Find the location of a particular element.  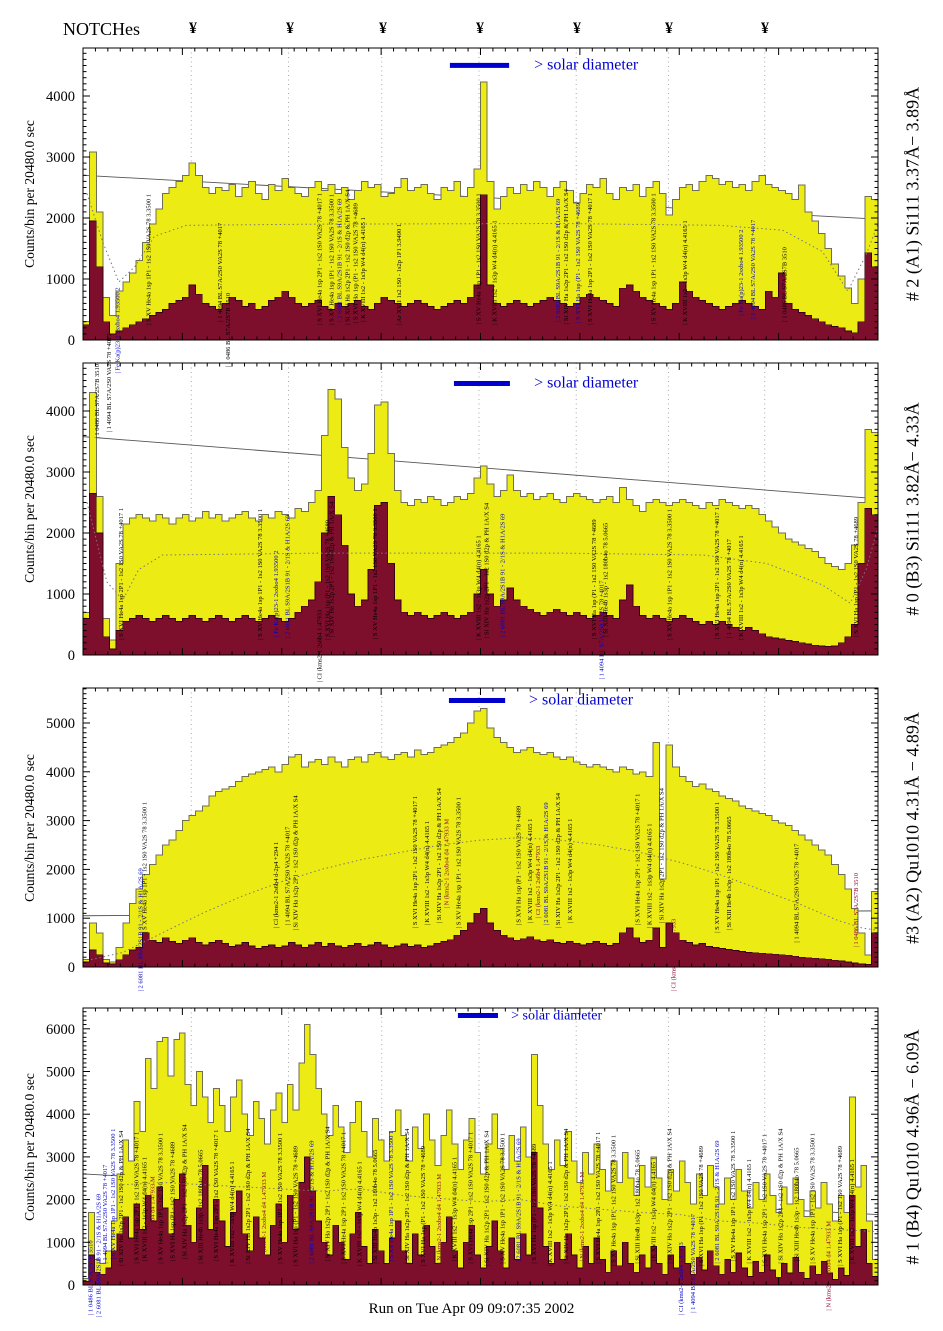

dotted-trend-line is located at coordinates (500, 1207).